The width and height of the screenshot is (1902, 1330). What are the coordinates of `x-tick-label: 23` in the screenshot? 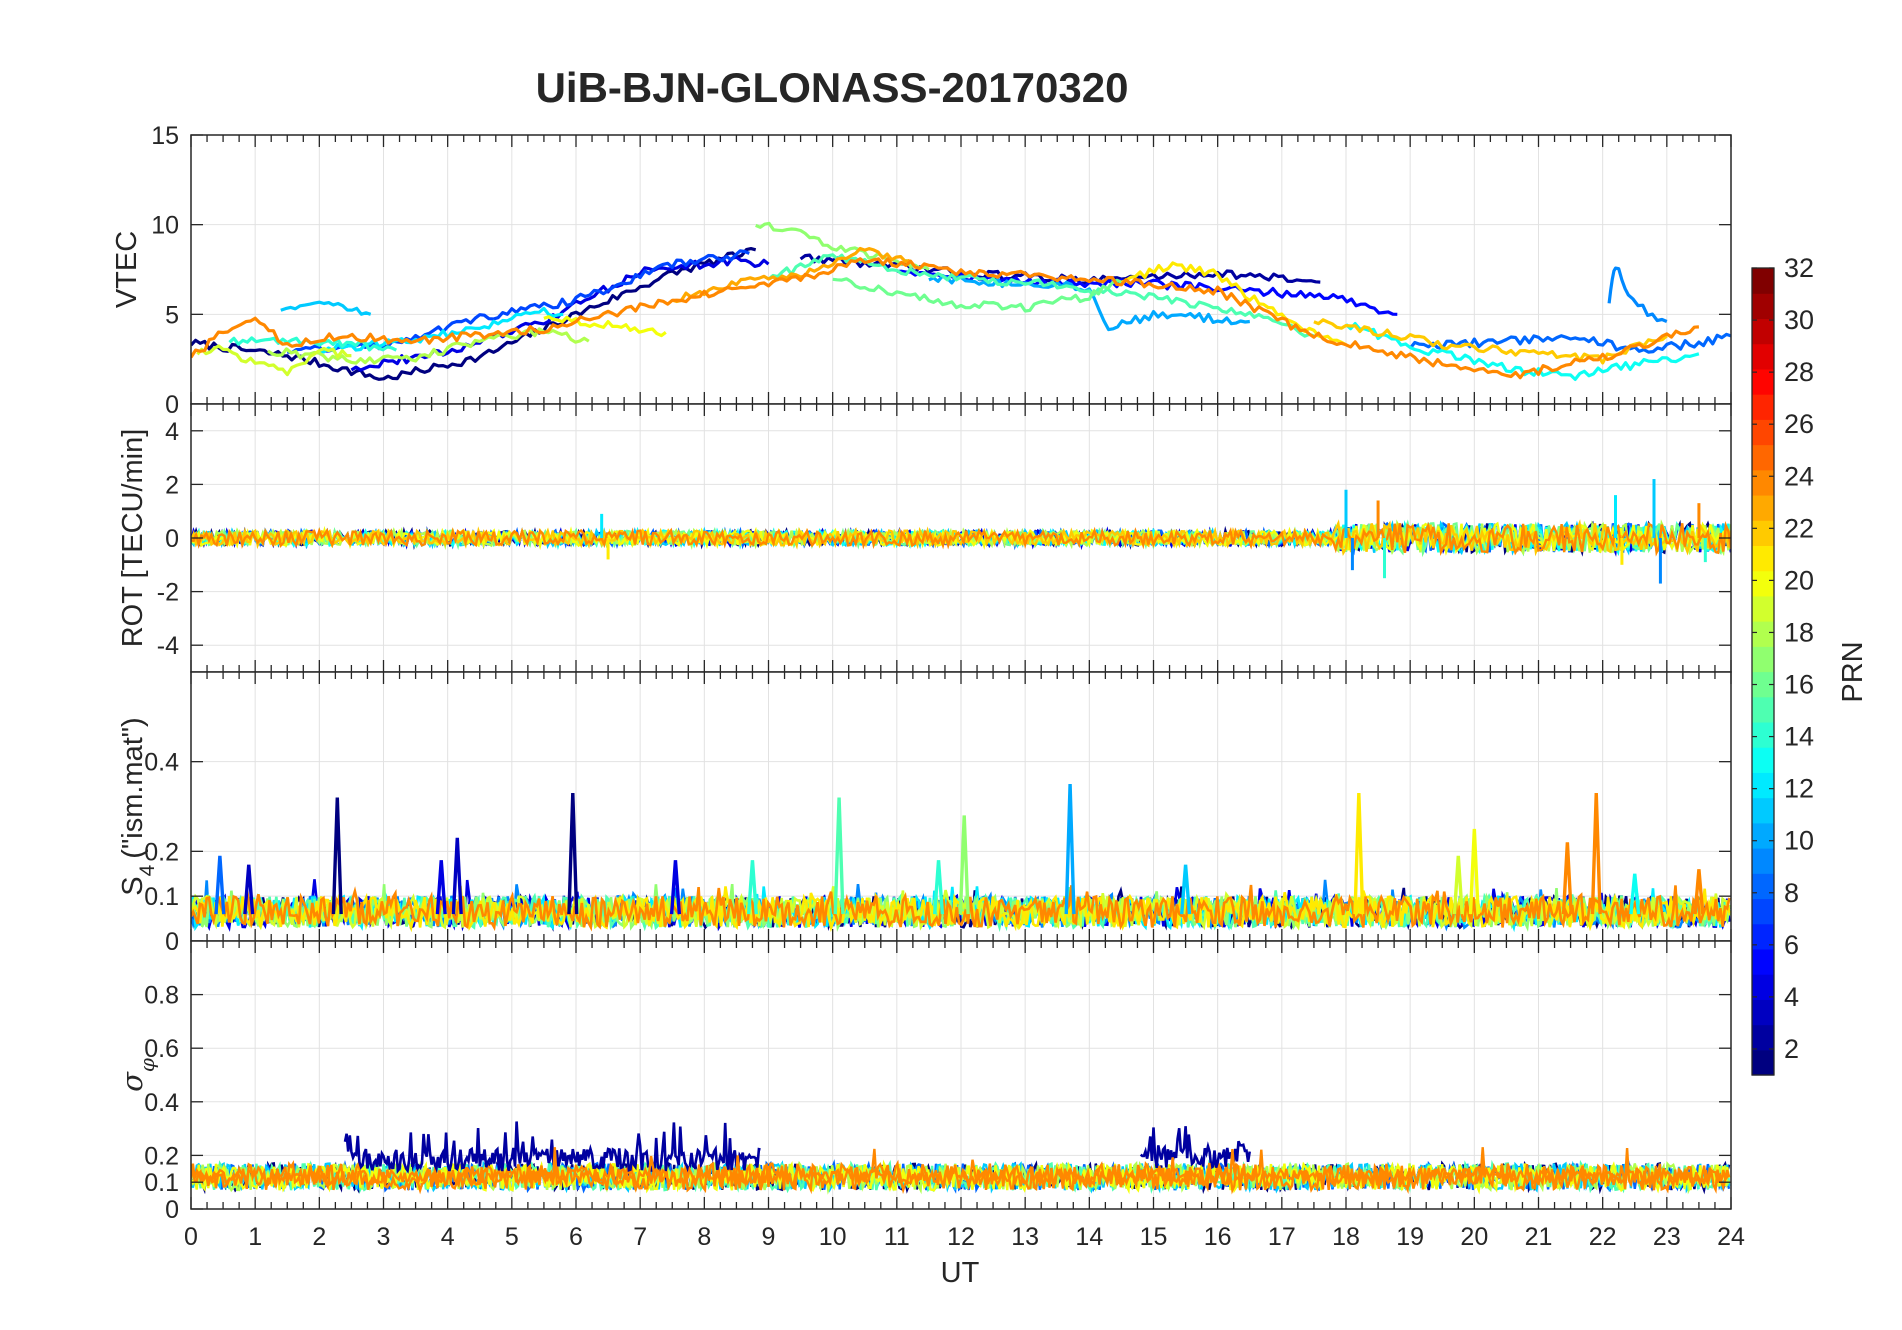 It's located at (1667, 1237).